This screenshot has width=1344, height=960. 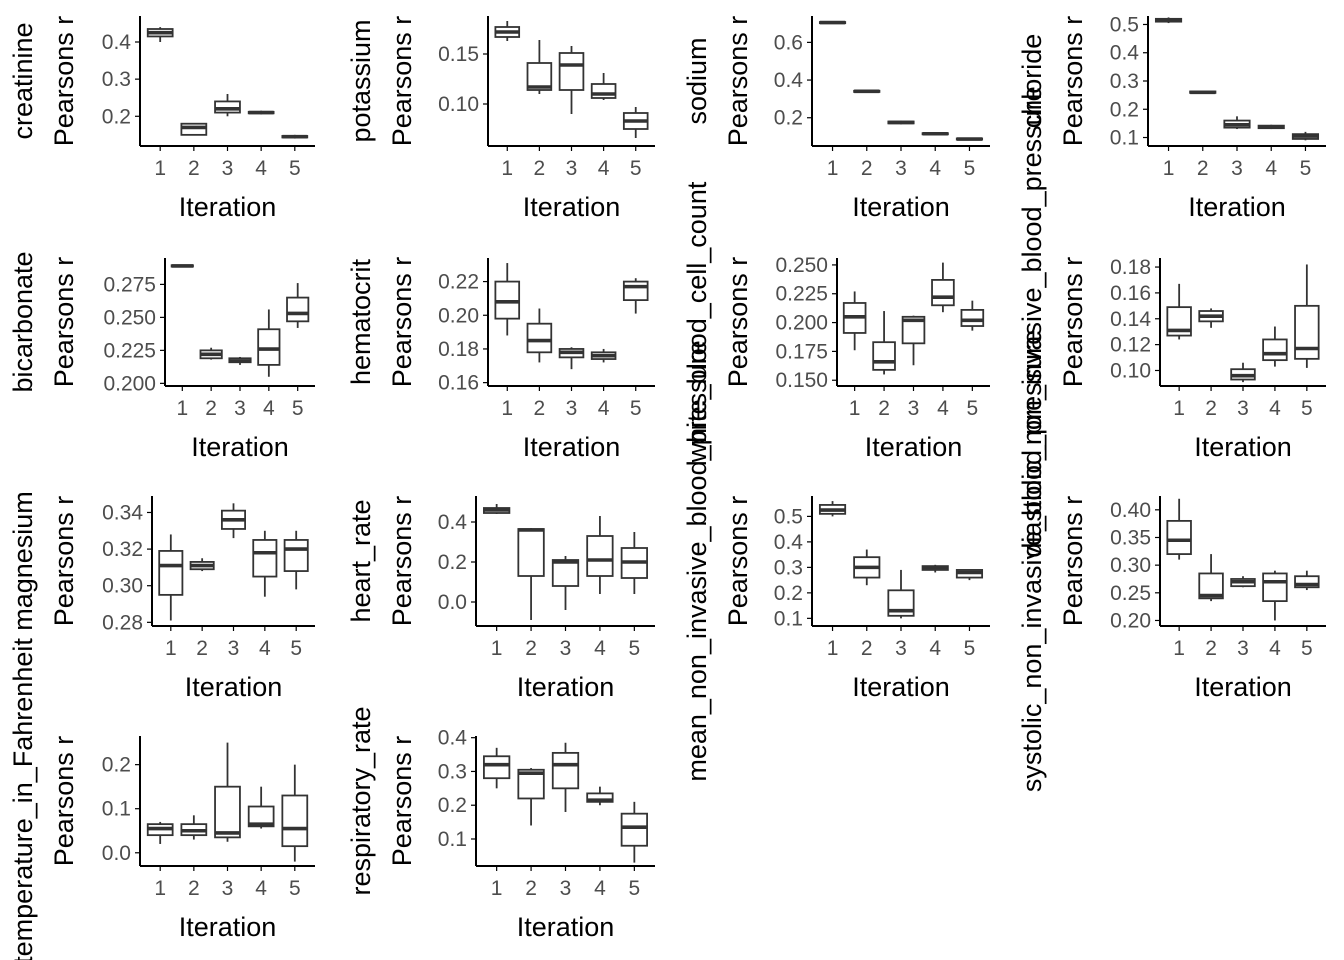 I want to click on y-tick-label: 0.22, so click(x=458, y=282).